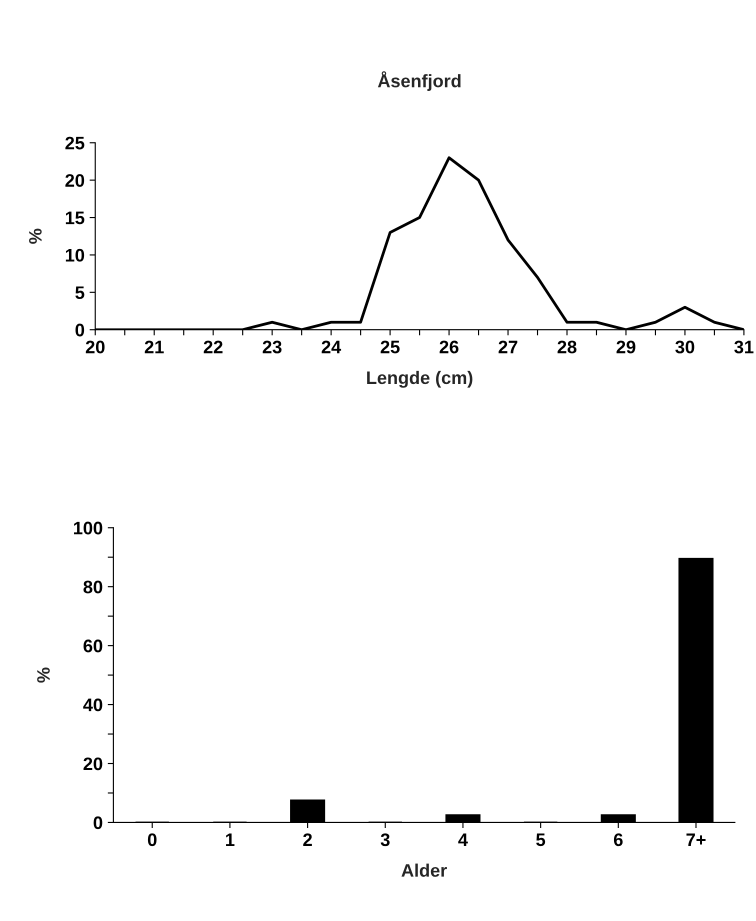 This screenshot has height=921, width=756. Describe the element at coordinates (385, 839) in the screenshot. I see `x-tick-label: 3` at that location.